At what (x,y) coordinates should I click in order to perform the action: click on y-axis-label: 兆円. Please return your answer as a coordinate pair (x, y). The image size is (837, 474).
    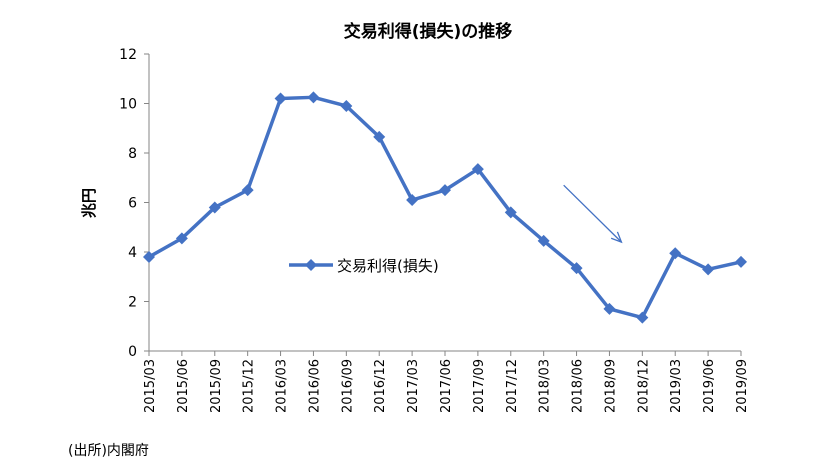
    Looking at the image, I should click on (89, 203).